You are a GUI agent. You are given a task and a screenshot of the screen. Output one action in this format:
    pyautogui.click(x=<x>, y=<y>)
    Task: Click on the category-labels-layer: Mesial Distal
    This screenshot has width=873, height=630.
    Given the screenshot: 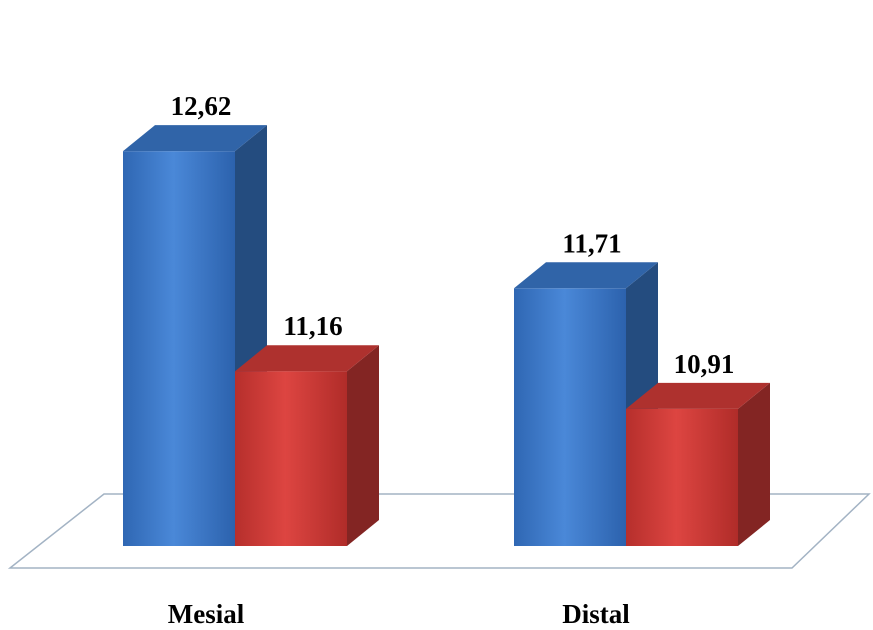 What is the action you would take?
    pyautogui.click(x=399, y=614)
    